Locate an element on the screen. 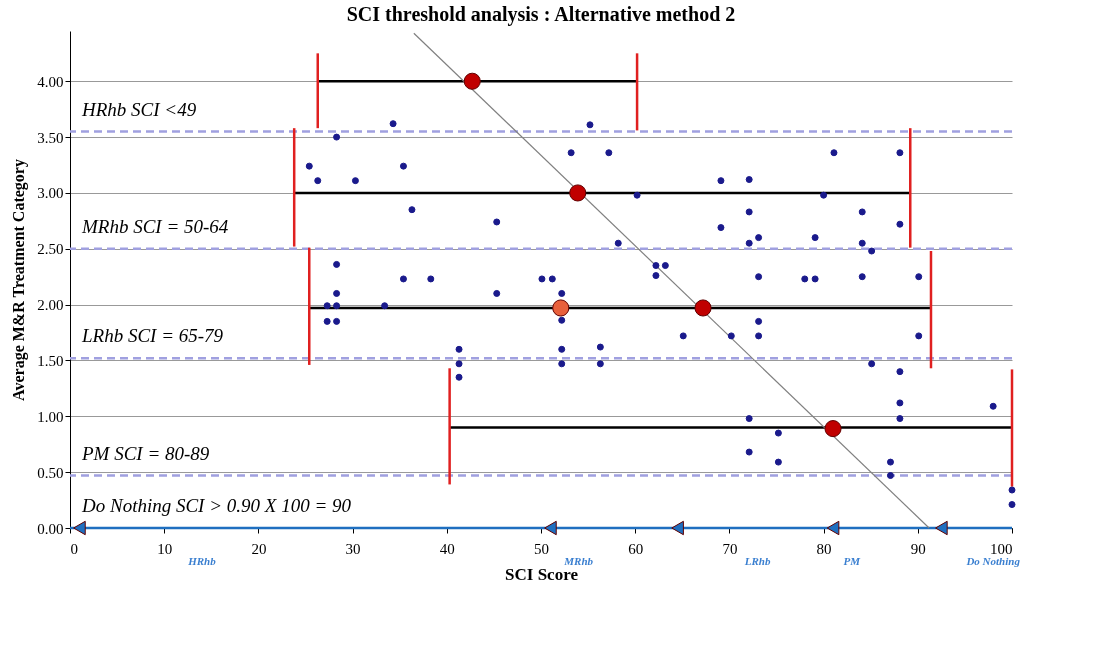 The width and height of the screenshot is (1116, 670). y-tick-label: 3.00 is located at coordinates (50, 193).